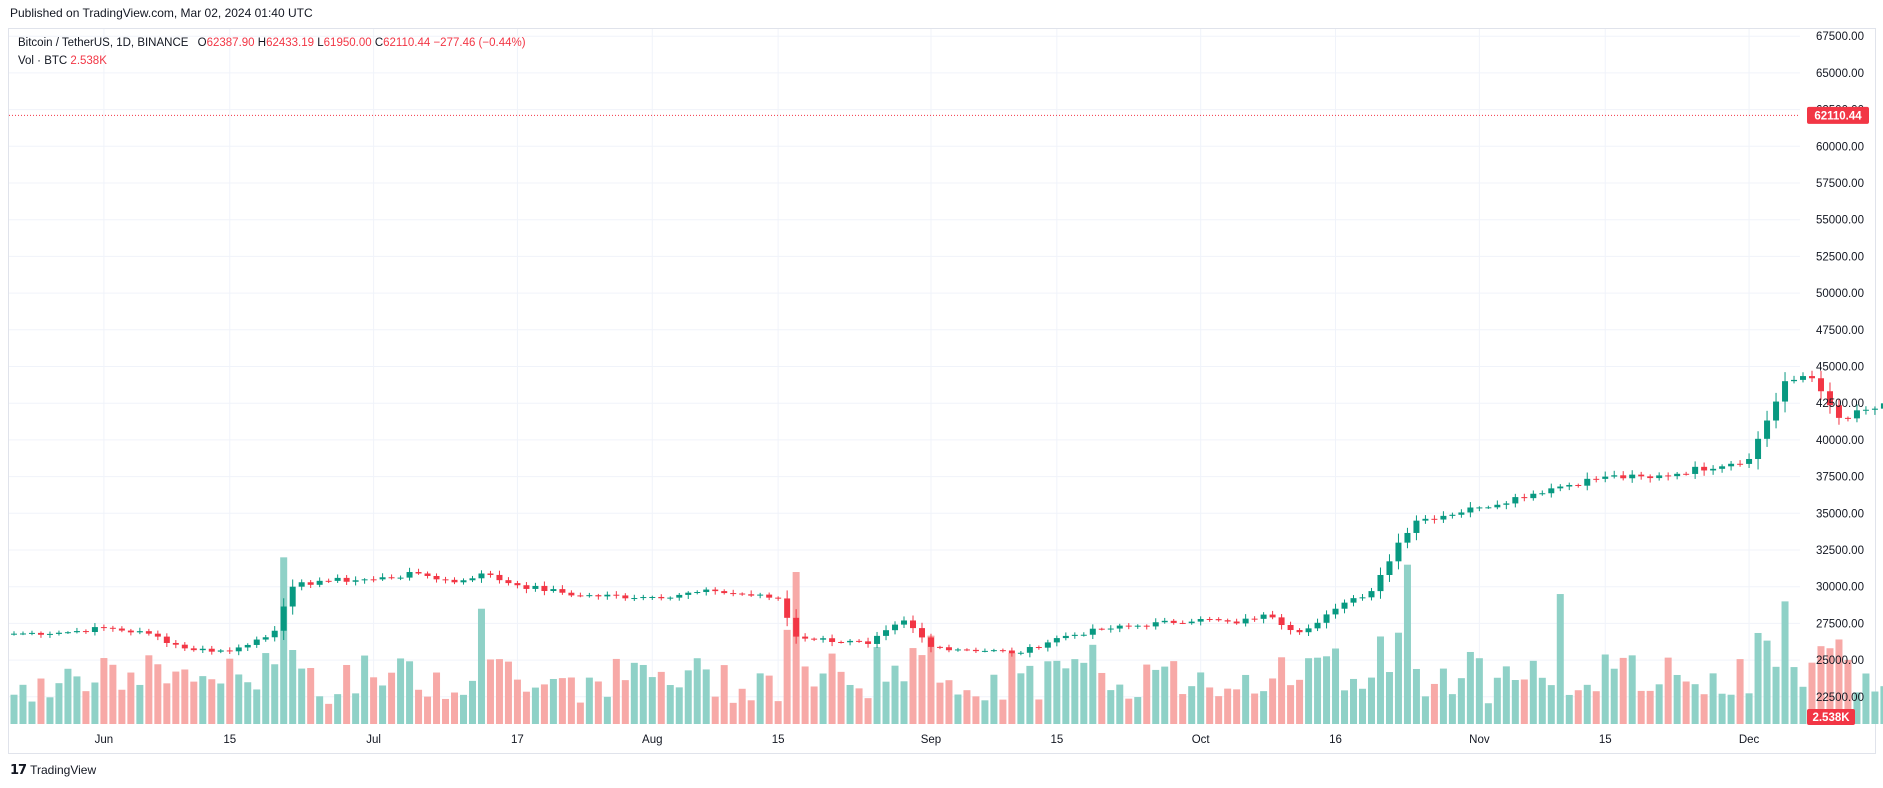 The width and height of the screenshot is (1883, 788). What do you see at coordinates (1831, 718) in the screenshot?
I see `last-volume-value: 2.538K` at bounding box center [1831, 718].